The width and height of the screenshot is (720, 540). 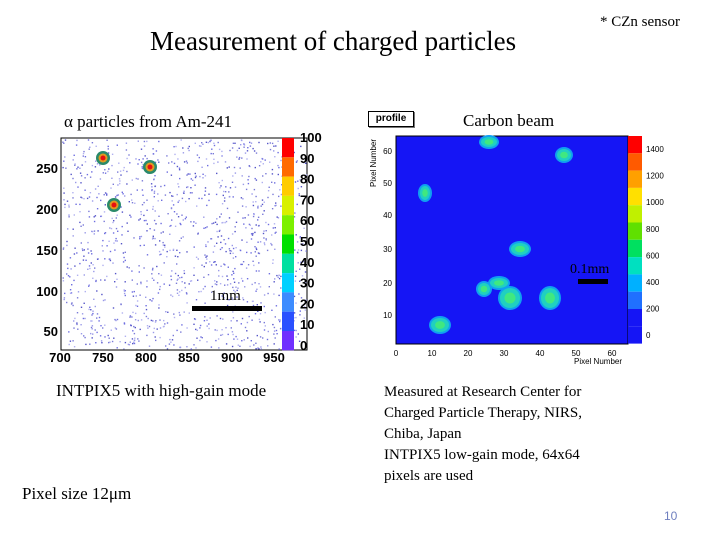 I want to click on alpha-colorbar, so click(x=288, y=244).